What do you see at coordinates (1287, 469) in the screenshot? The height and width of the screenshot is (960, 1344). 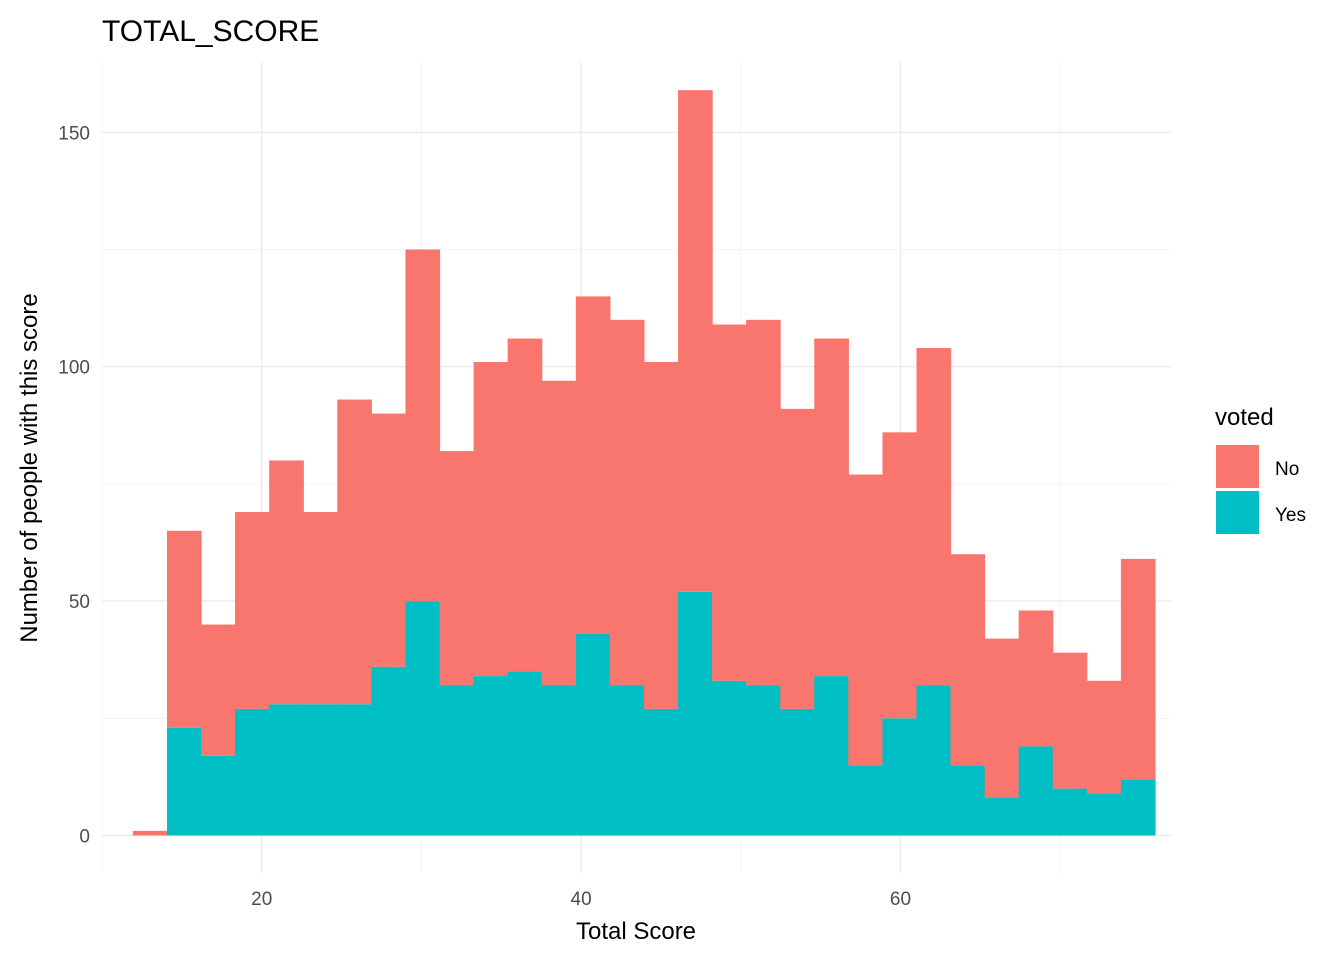 I see `legend-label-no: No` at bounding box center [1287, 469].